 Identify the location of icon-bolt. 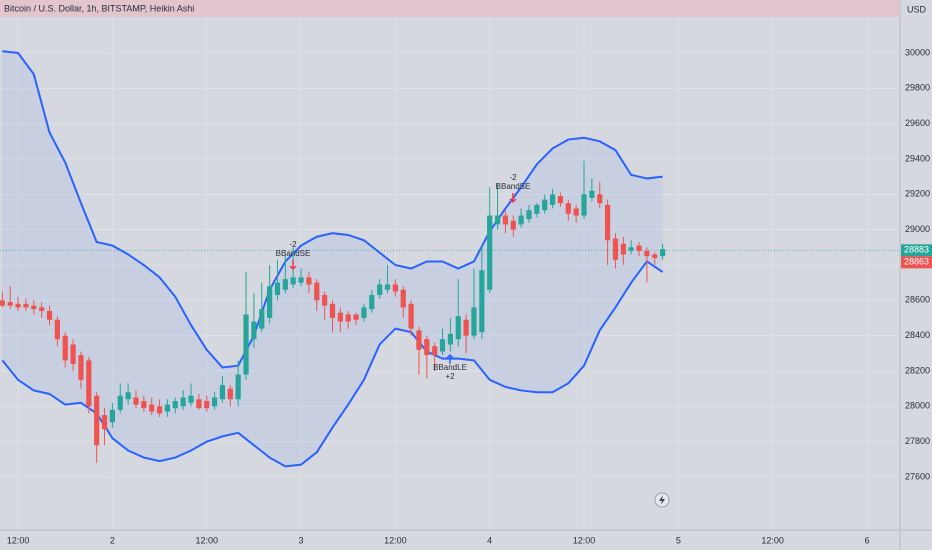
(662, 500).